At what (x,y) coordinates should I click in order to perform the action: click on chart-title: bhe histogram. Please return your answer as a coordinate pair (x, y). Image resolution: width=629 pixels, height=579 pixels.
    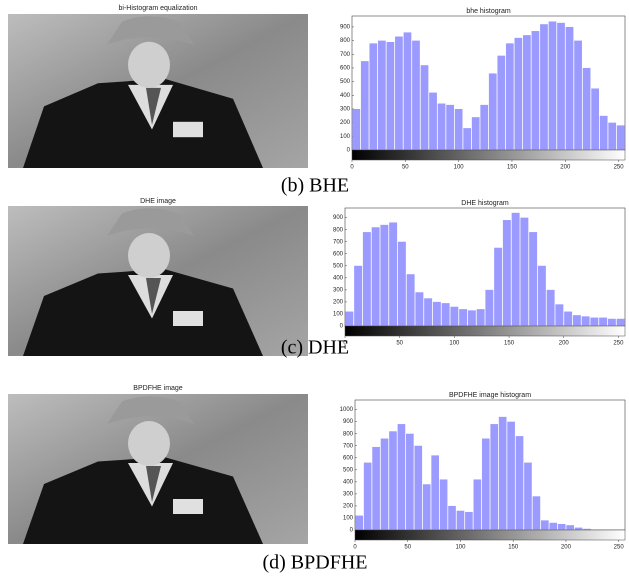
    Looking at the image, I should click on (488, 11).